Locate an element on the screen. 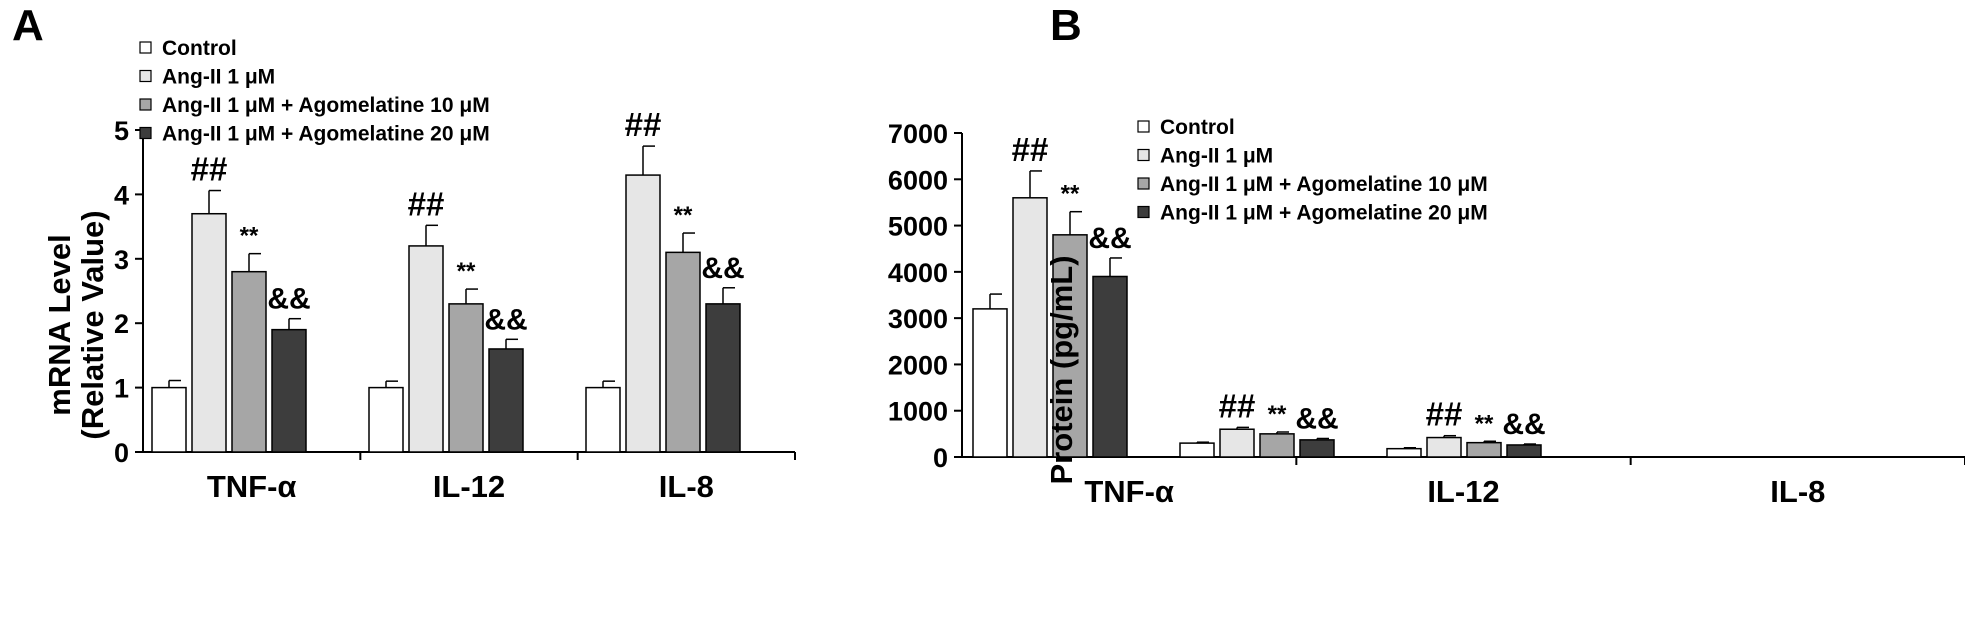 The width and height of the screenshot is (1965, 626). chart-b-category-label: IL-12 is located at coordinates (1463, 491).